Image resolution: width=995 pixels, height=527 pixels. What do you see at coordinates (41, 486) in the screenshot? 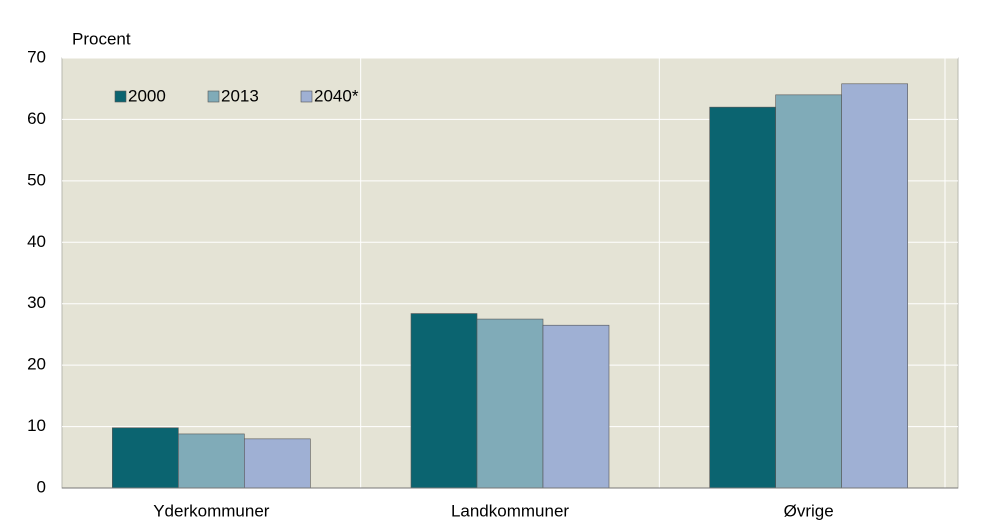
I see `y-tick-label: 0` at bounding box center [41, 486].